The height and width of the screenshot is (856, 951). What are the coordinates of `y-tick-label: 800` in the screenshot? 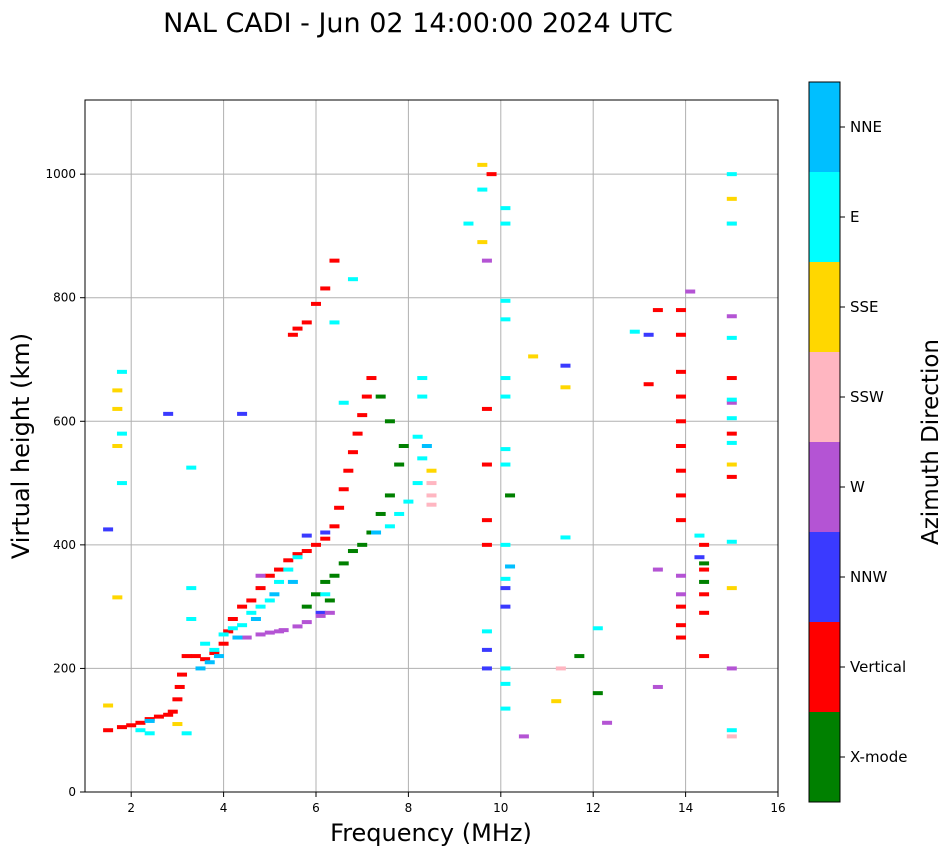 It's located at (64, 298).